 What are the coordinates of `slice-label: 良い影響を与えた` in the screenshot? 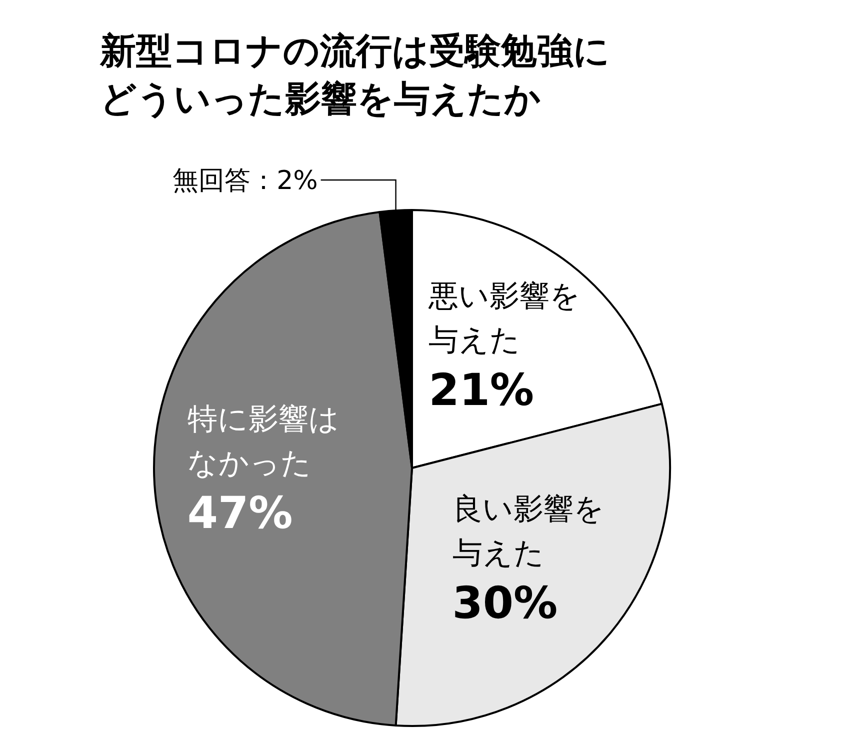 It's located at (529, 532).